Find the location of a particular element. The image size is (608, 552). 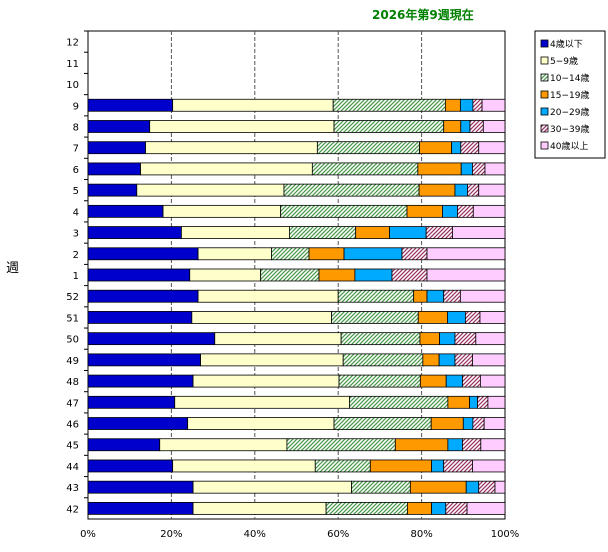

y-tick-label: 43 is located at coordinates (72, 488).